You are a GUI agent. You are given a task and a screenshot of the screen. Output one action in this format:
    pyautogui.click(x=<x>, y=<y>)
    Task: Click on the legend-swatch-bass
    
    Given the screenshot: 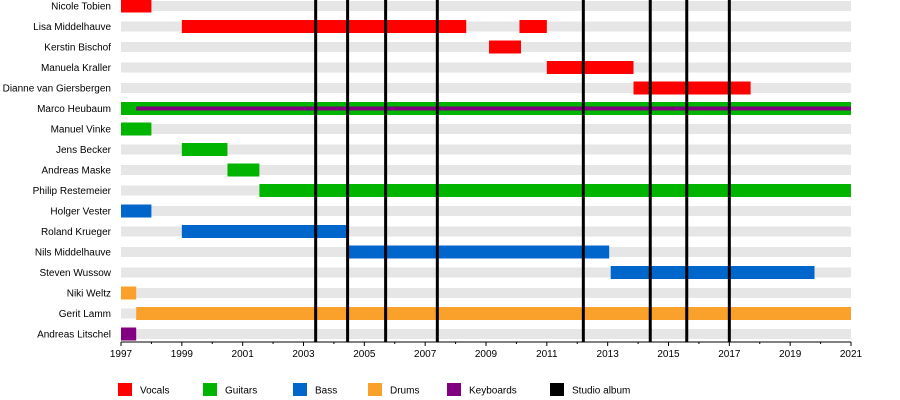 What is the action you would take?
    pyautogui.click(x=300, y=389)
    